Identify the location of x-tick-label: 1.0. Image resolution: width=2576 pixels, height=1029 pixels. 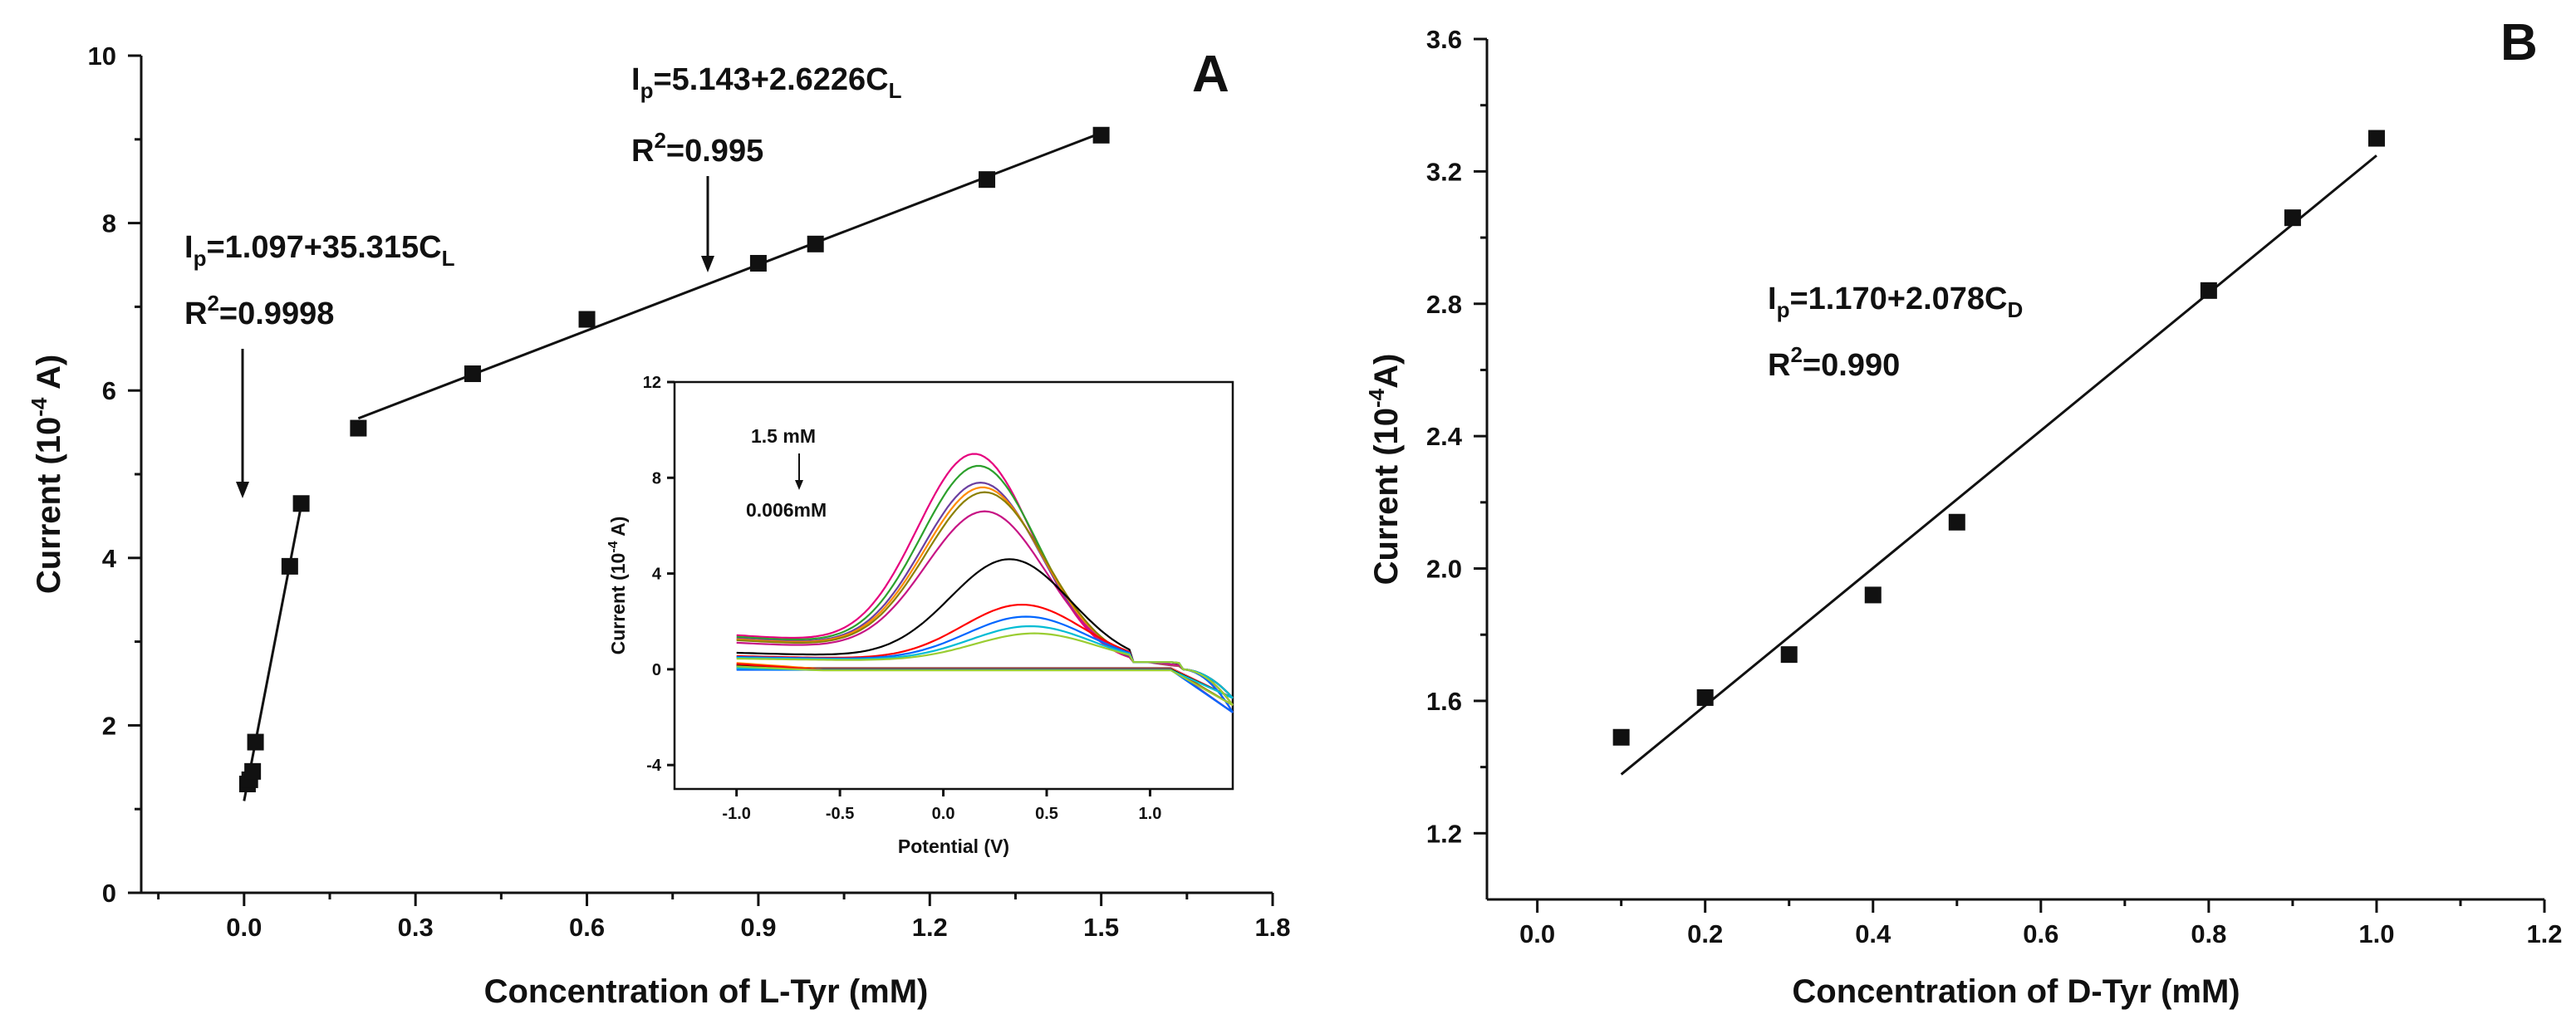
(2376, 934).